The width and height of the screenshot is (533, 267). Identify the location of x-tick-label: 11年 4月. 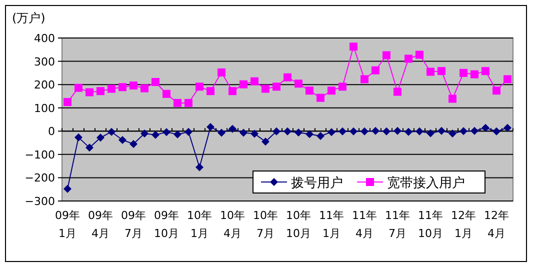
(364, 224).